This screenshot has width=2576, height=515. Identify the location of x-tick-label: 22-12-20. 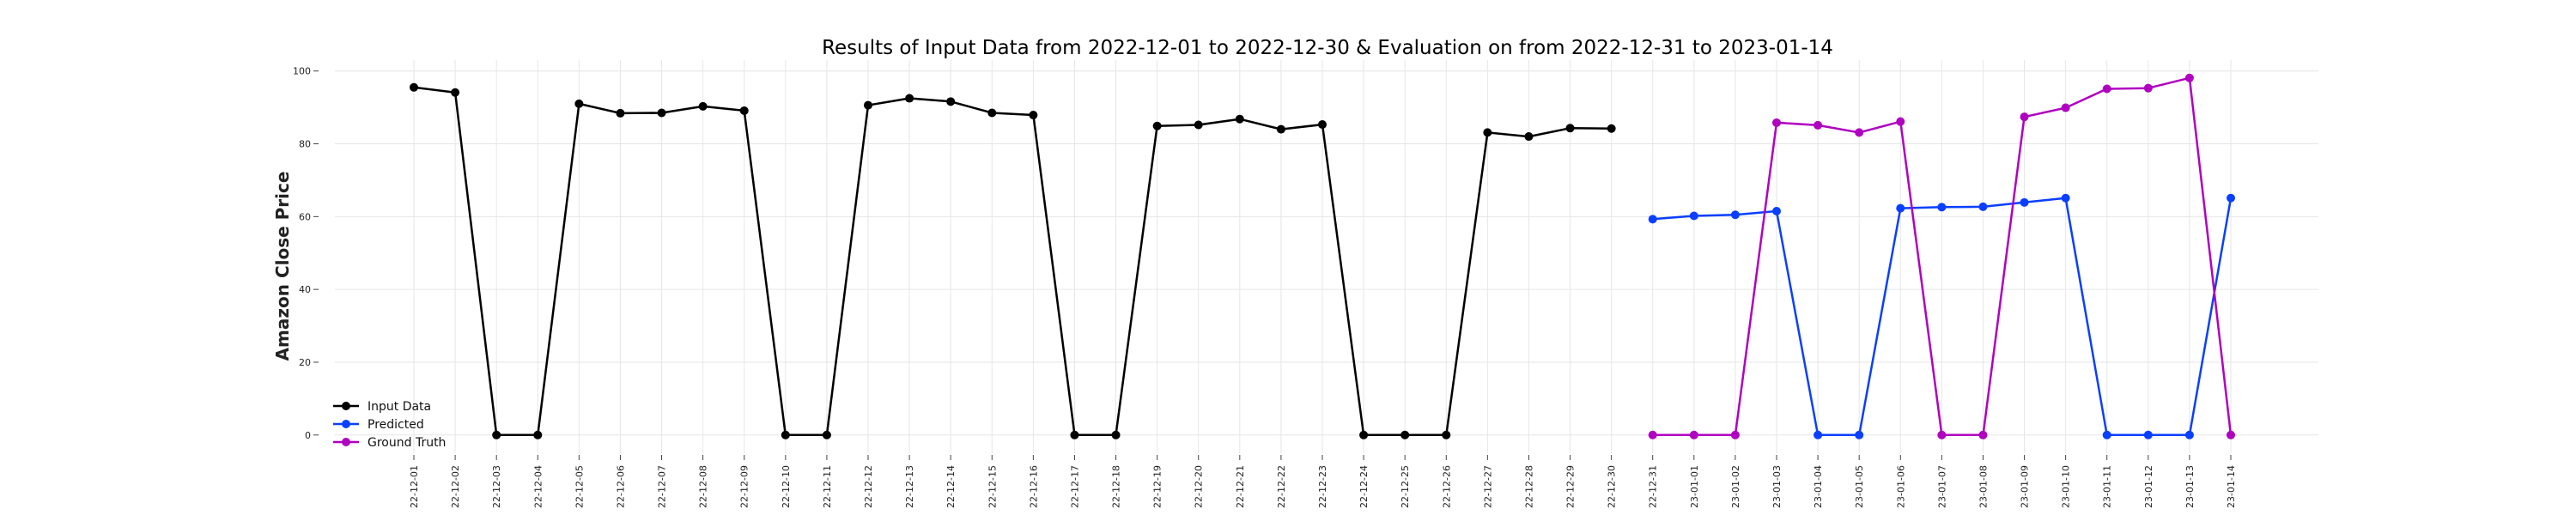
(1199, 486).